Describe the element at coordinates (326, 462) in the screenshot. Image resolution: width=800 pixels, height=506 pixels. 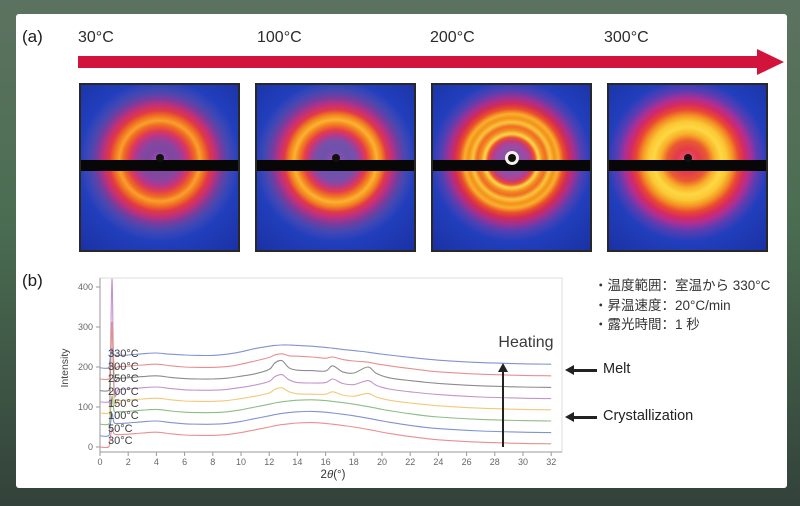
I see `svg-text: 16` at that location.